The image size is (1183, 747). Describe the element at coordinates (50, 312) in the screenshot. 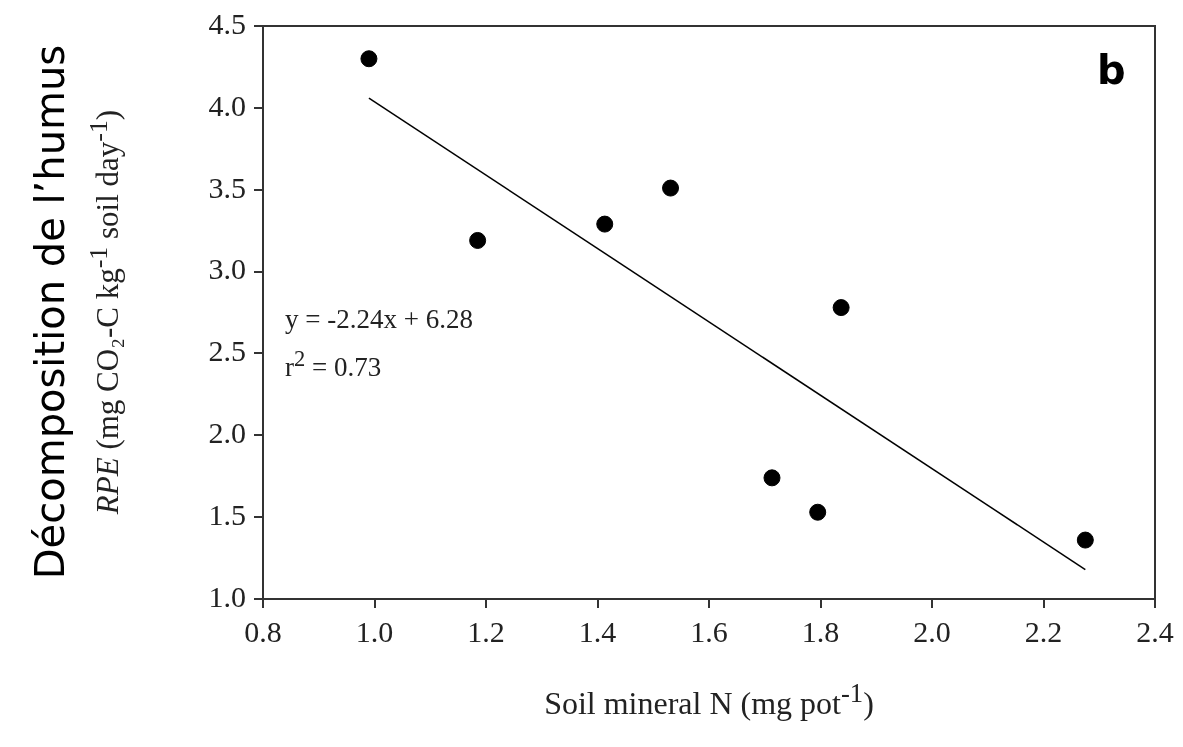

I see `text: Décomposition de l’humus` at that location.